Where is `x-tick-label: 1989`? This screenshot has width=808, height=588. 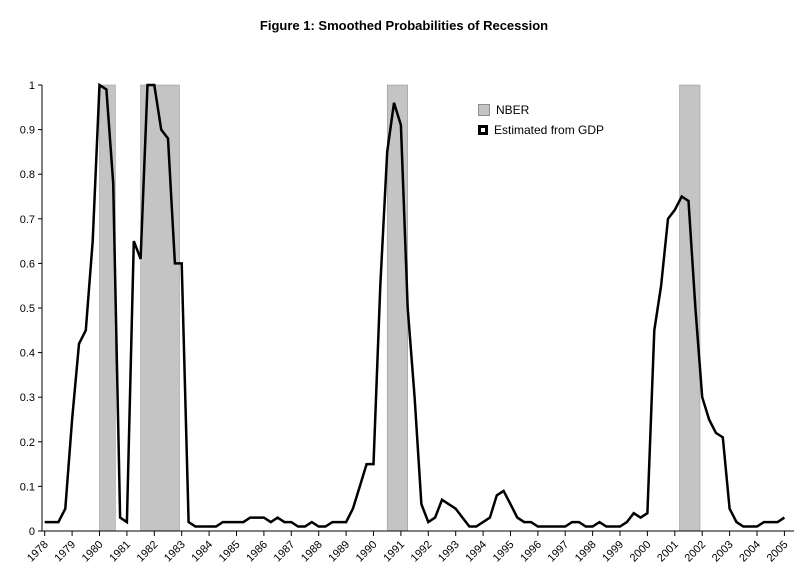 x-tick-label: 1989 is located at coordinates (339, 552).